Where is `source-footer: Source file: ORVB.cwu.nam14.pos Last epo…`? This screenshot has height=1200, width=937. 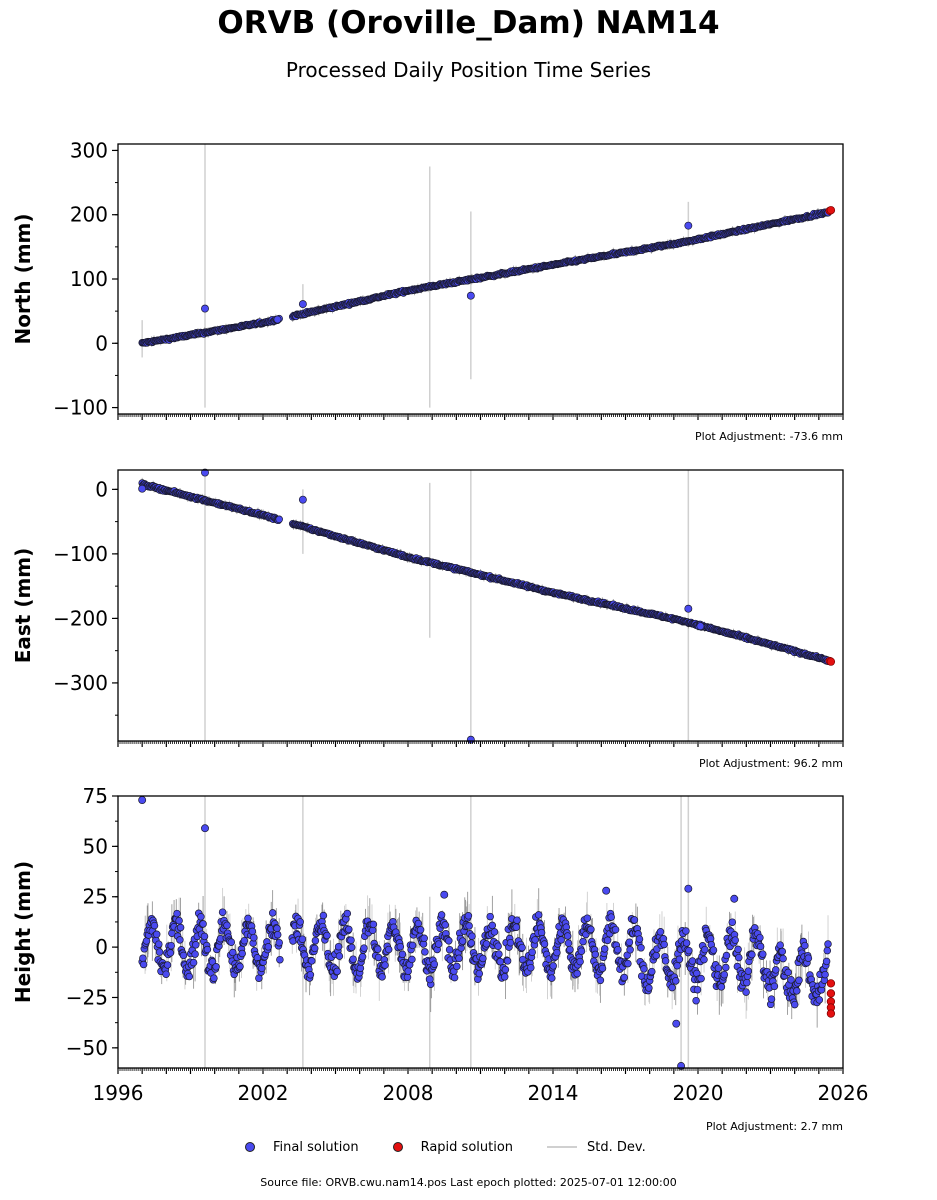
source-footer: Source file: ORVB.cwu.nam14.pos Last epo… is located at coordinates (468, 1182).